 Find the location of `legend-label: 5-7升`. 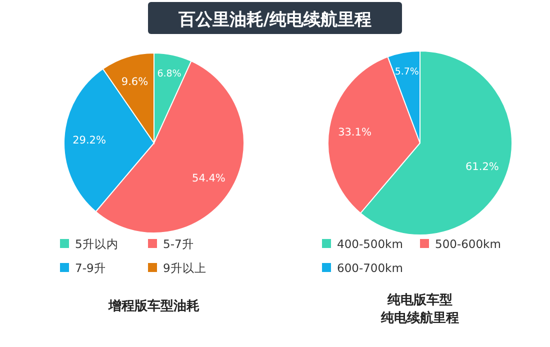

legend-label: 5-7升 is located at coordinates (178, 244).